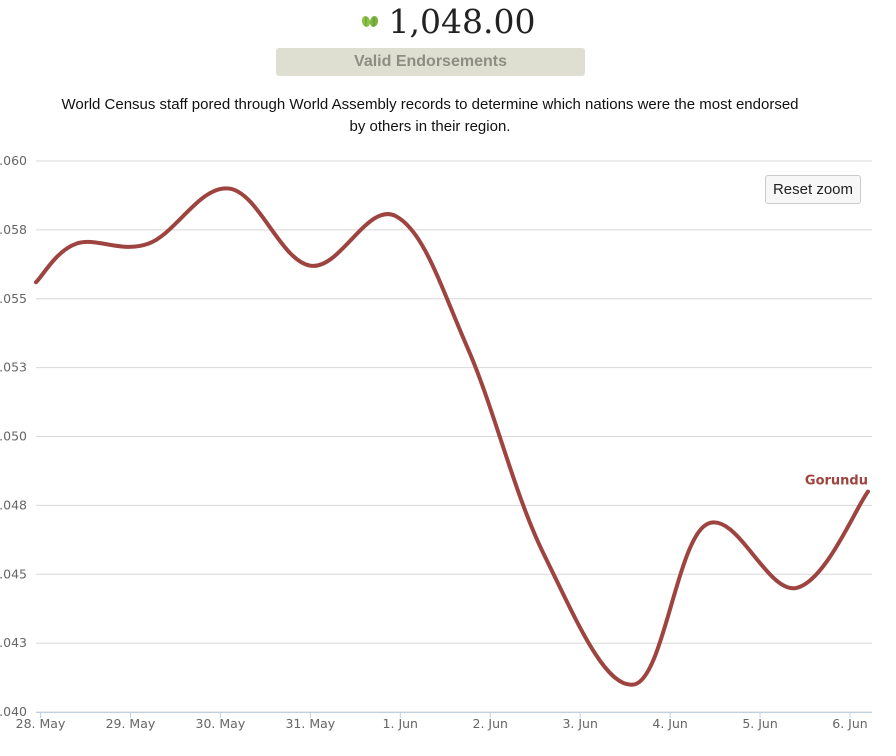 Image resolution: width=896 pixels, height=756 pixels. I want to click on census-badge: Valid Endorsements, so click(430, 62).